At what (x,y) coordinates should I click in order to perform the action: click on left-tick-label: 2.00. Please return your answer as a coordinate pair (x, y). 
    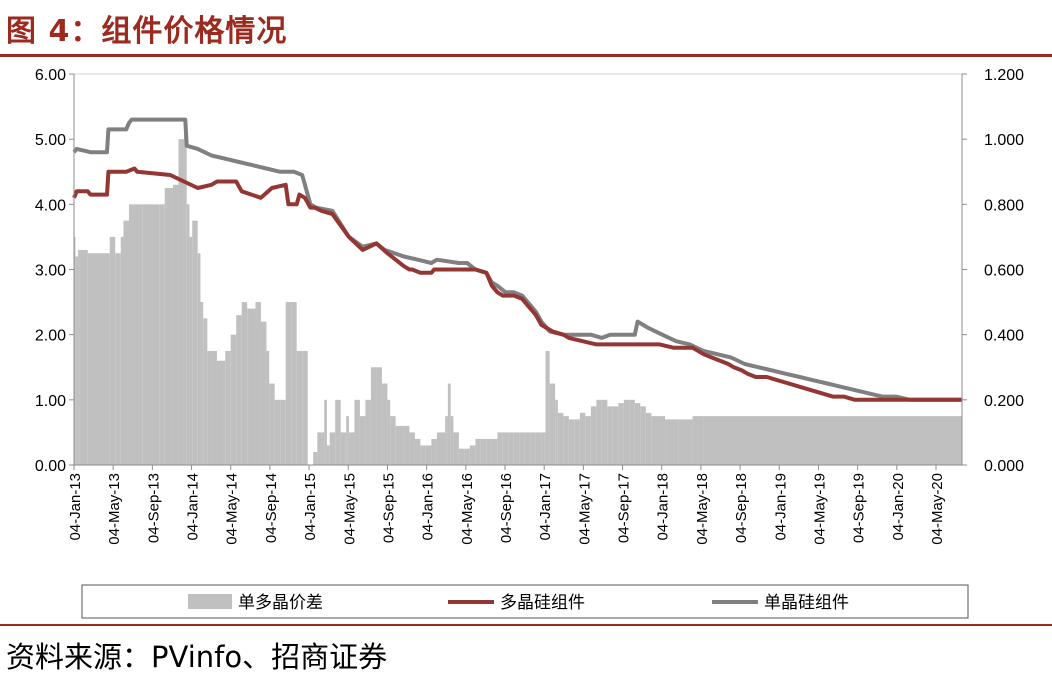
    Looking at the image, I should click on (50, 336).